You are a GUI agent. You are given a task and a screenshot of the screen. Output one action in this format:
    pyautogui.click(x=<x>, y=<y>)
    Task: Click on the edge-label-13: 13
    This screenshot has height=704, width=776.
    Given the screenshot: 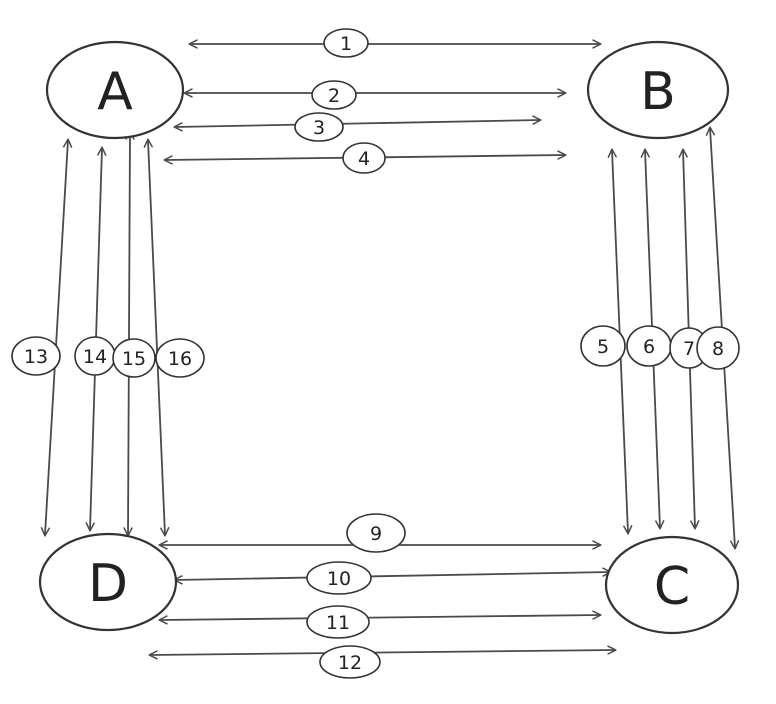 What is the action you would take?
    pyautogui.click(x=36, y=357)
    